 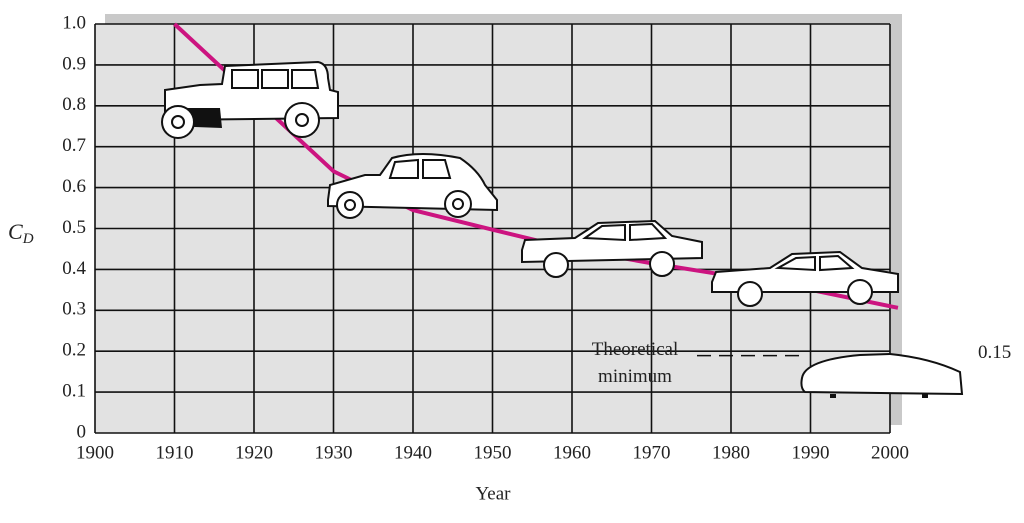 I want to click on car-1930s, so click(x=412, y=186).